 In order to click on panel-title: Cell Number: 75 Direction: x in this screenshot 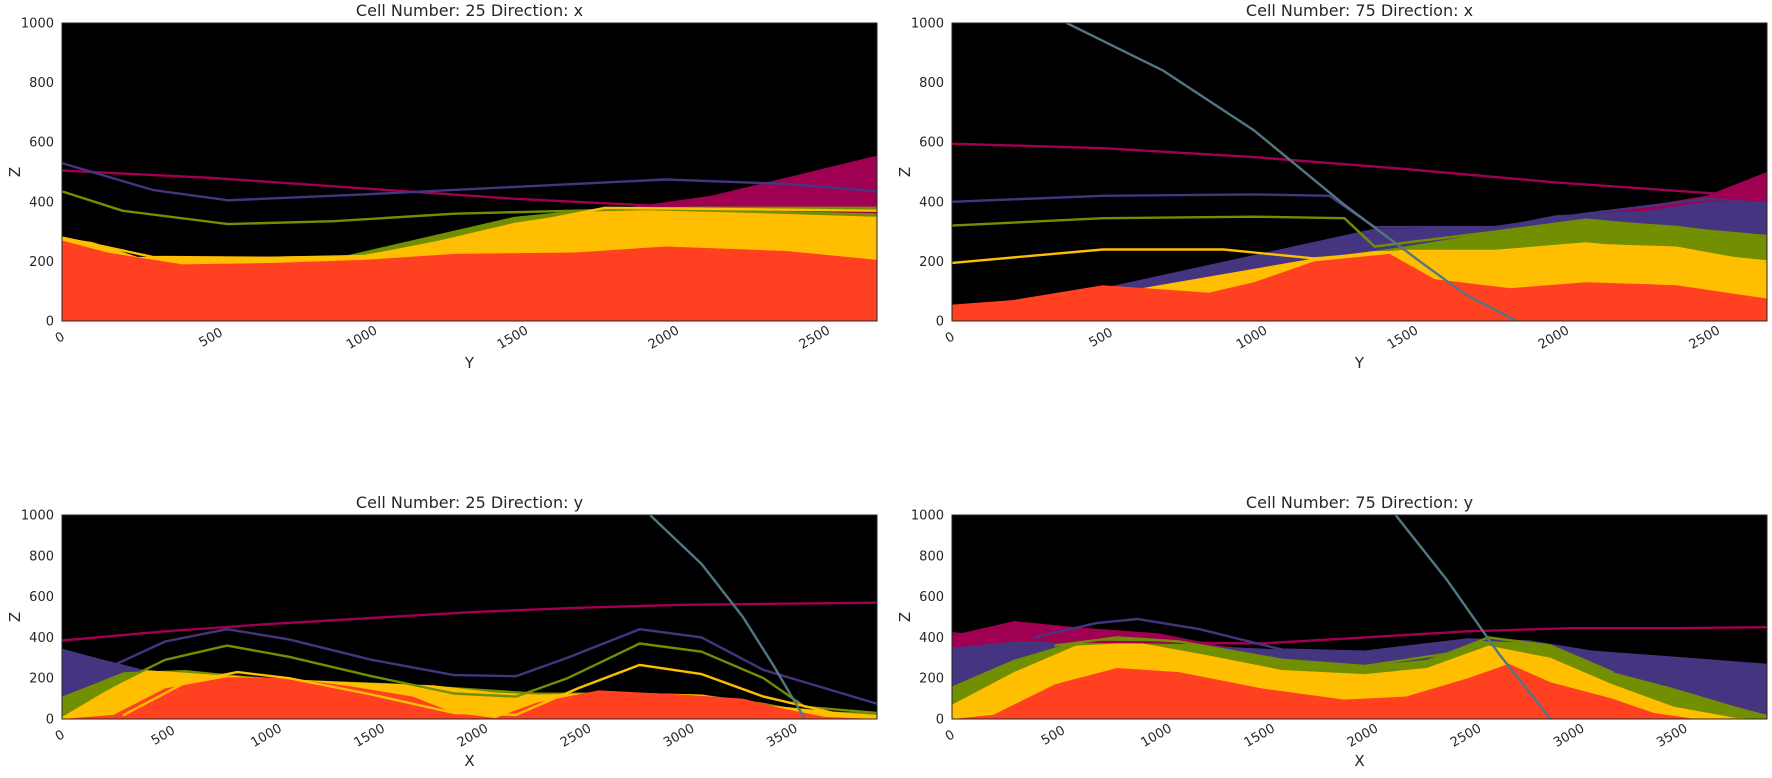, I will do `click(1359, 10)`.